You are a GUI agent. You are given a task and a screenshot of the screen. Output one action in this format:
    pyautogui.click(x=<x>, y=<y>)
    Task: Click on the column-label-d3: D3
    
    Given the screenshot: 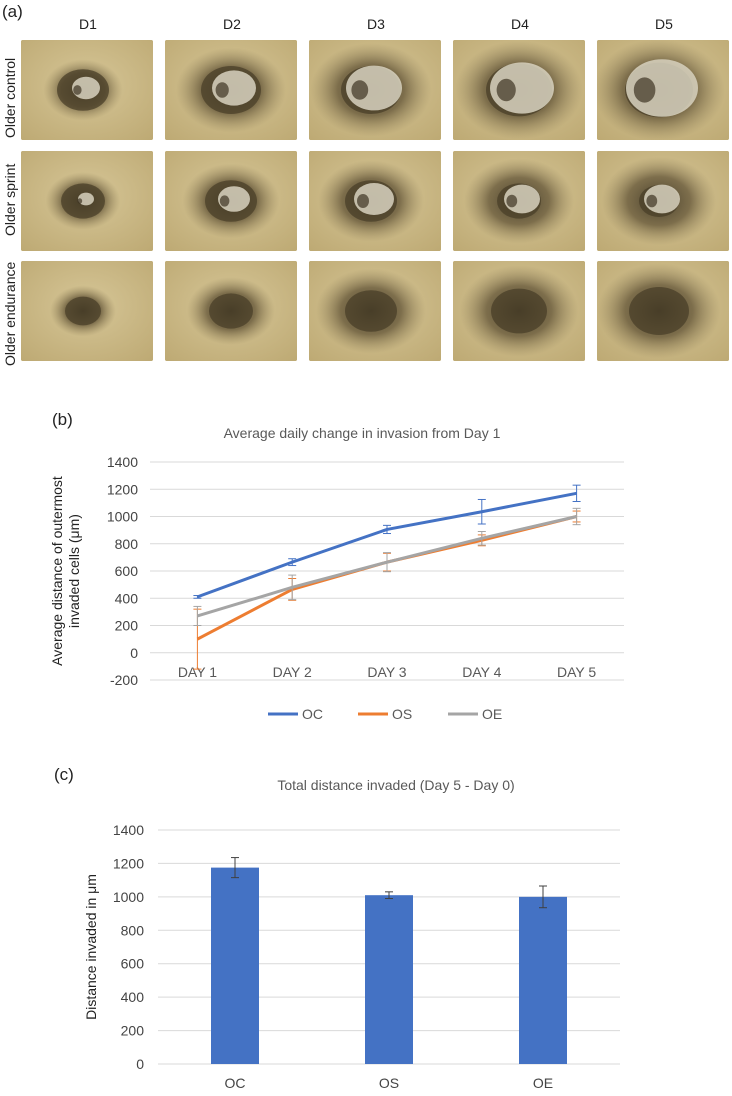 What is the action you would take?
    pyautogui.click(x=376, y=24)
    